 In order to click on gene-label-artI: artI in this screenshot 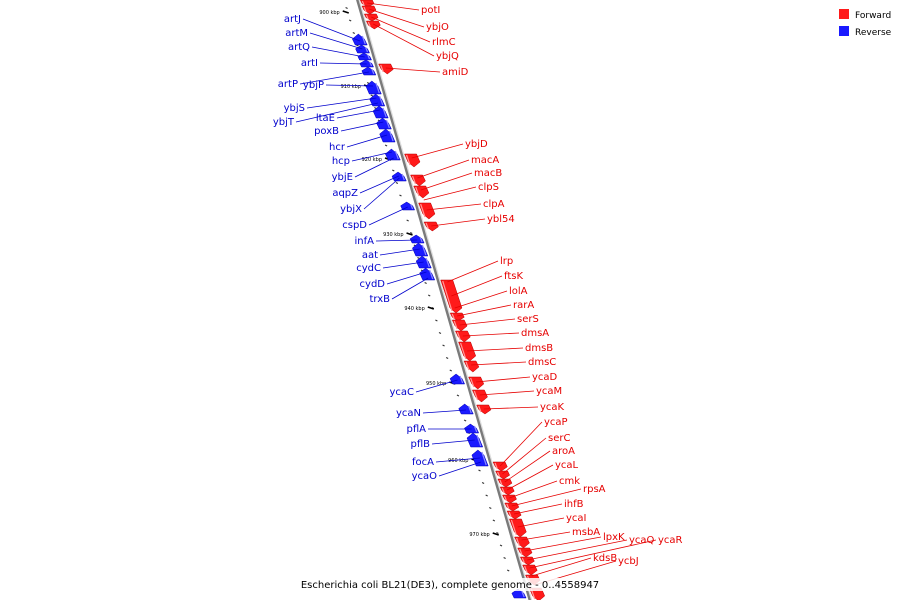, I will do `click(309, 63)`.